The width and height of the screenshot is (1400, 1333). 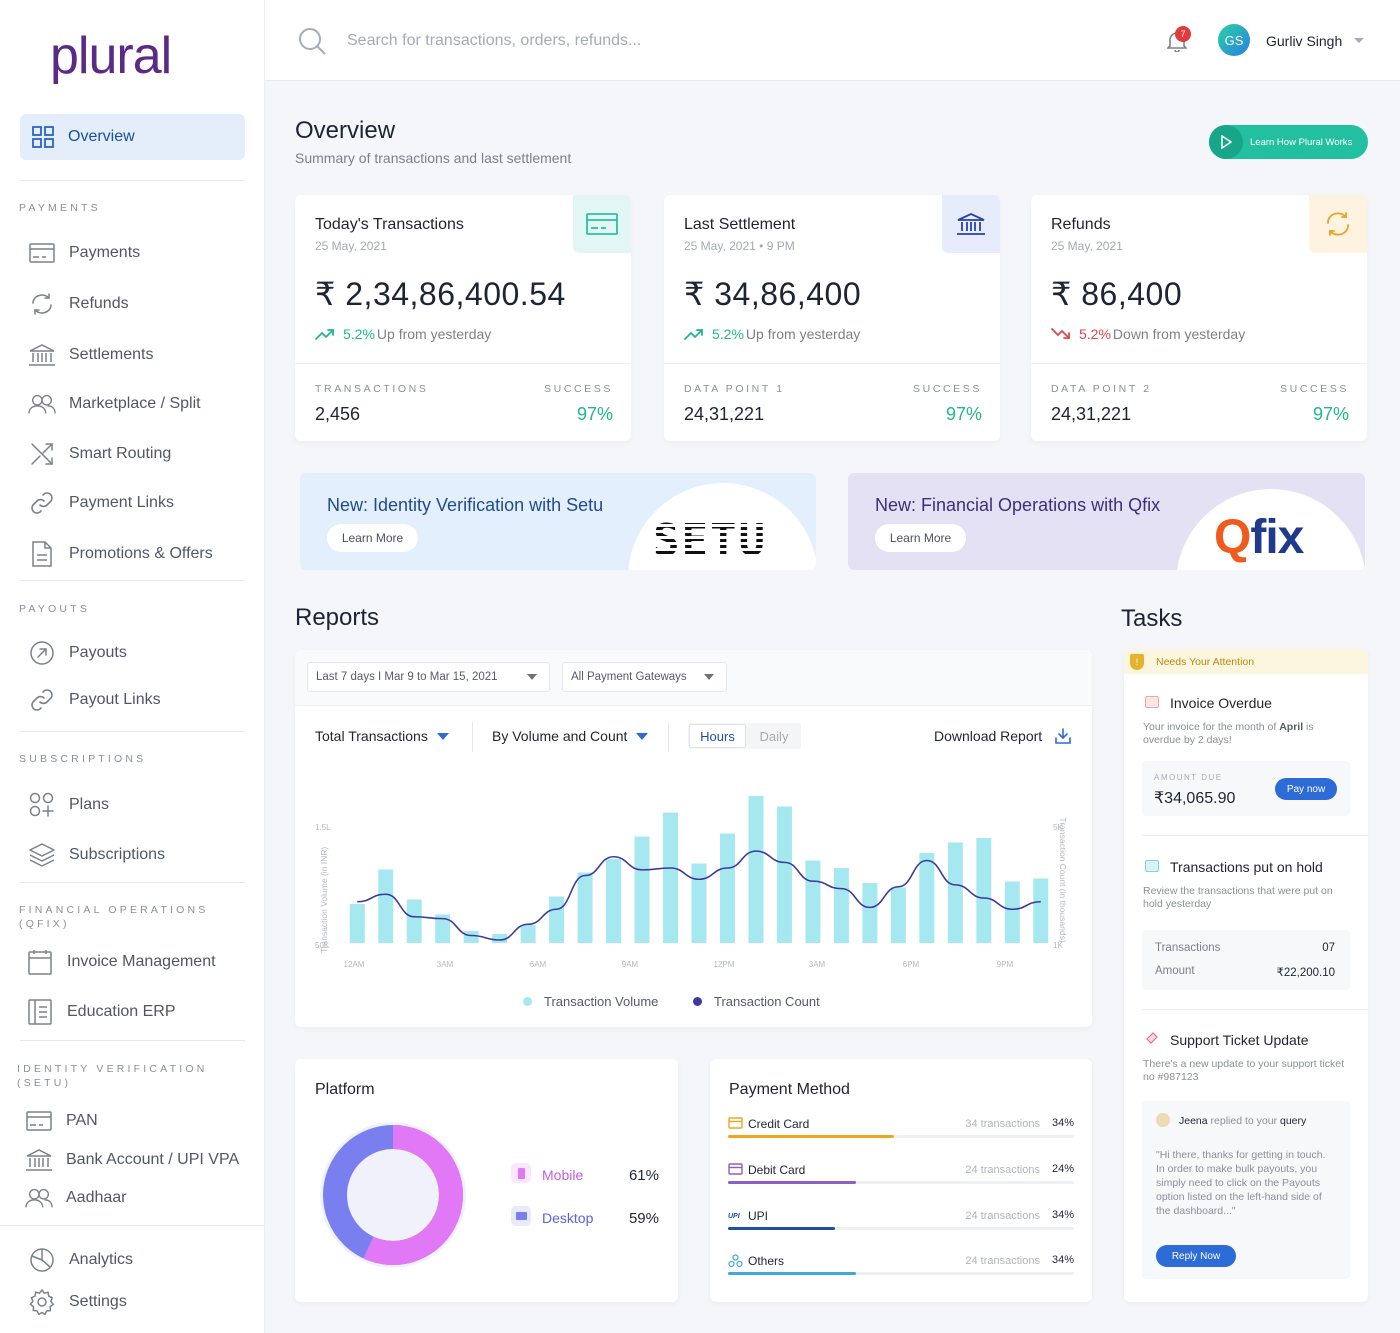 I want to click on user-name: Gurliv Singh, so click(x=1304, y=41).